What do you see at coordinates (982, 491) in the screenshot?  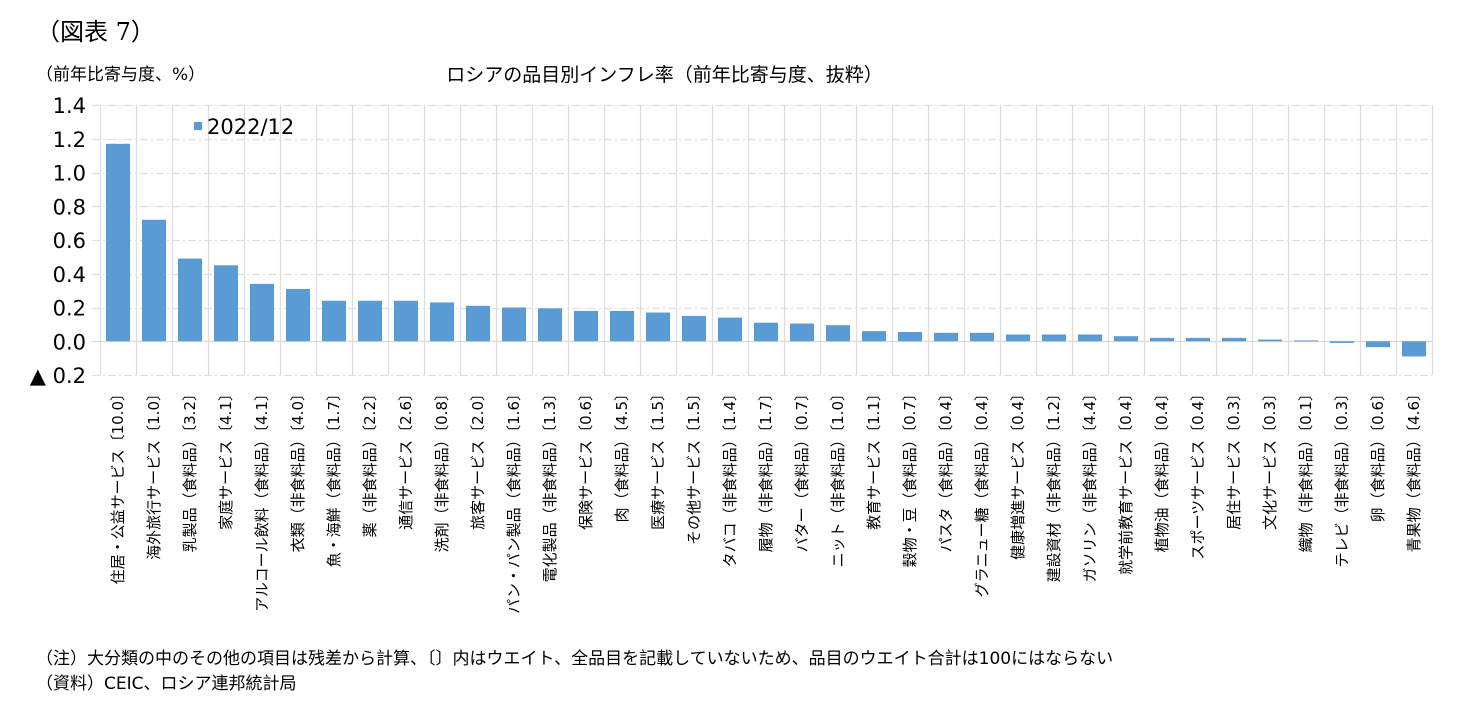 I see `x-tick-label: グラニュー糖（食料品）〔0.4〕` at bounding box center [982, 491].